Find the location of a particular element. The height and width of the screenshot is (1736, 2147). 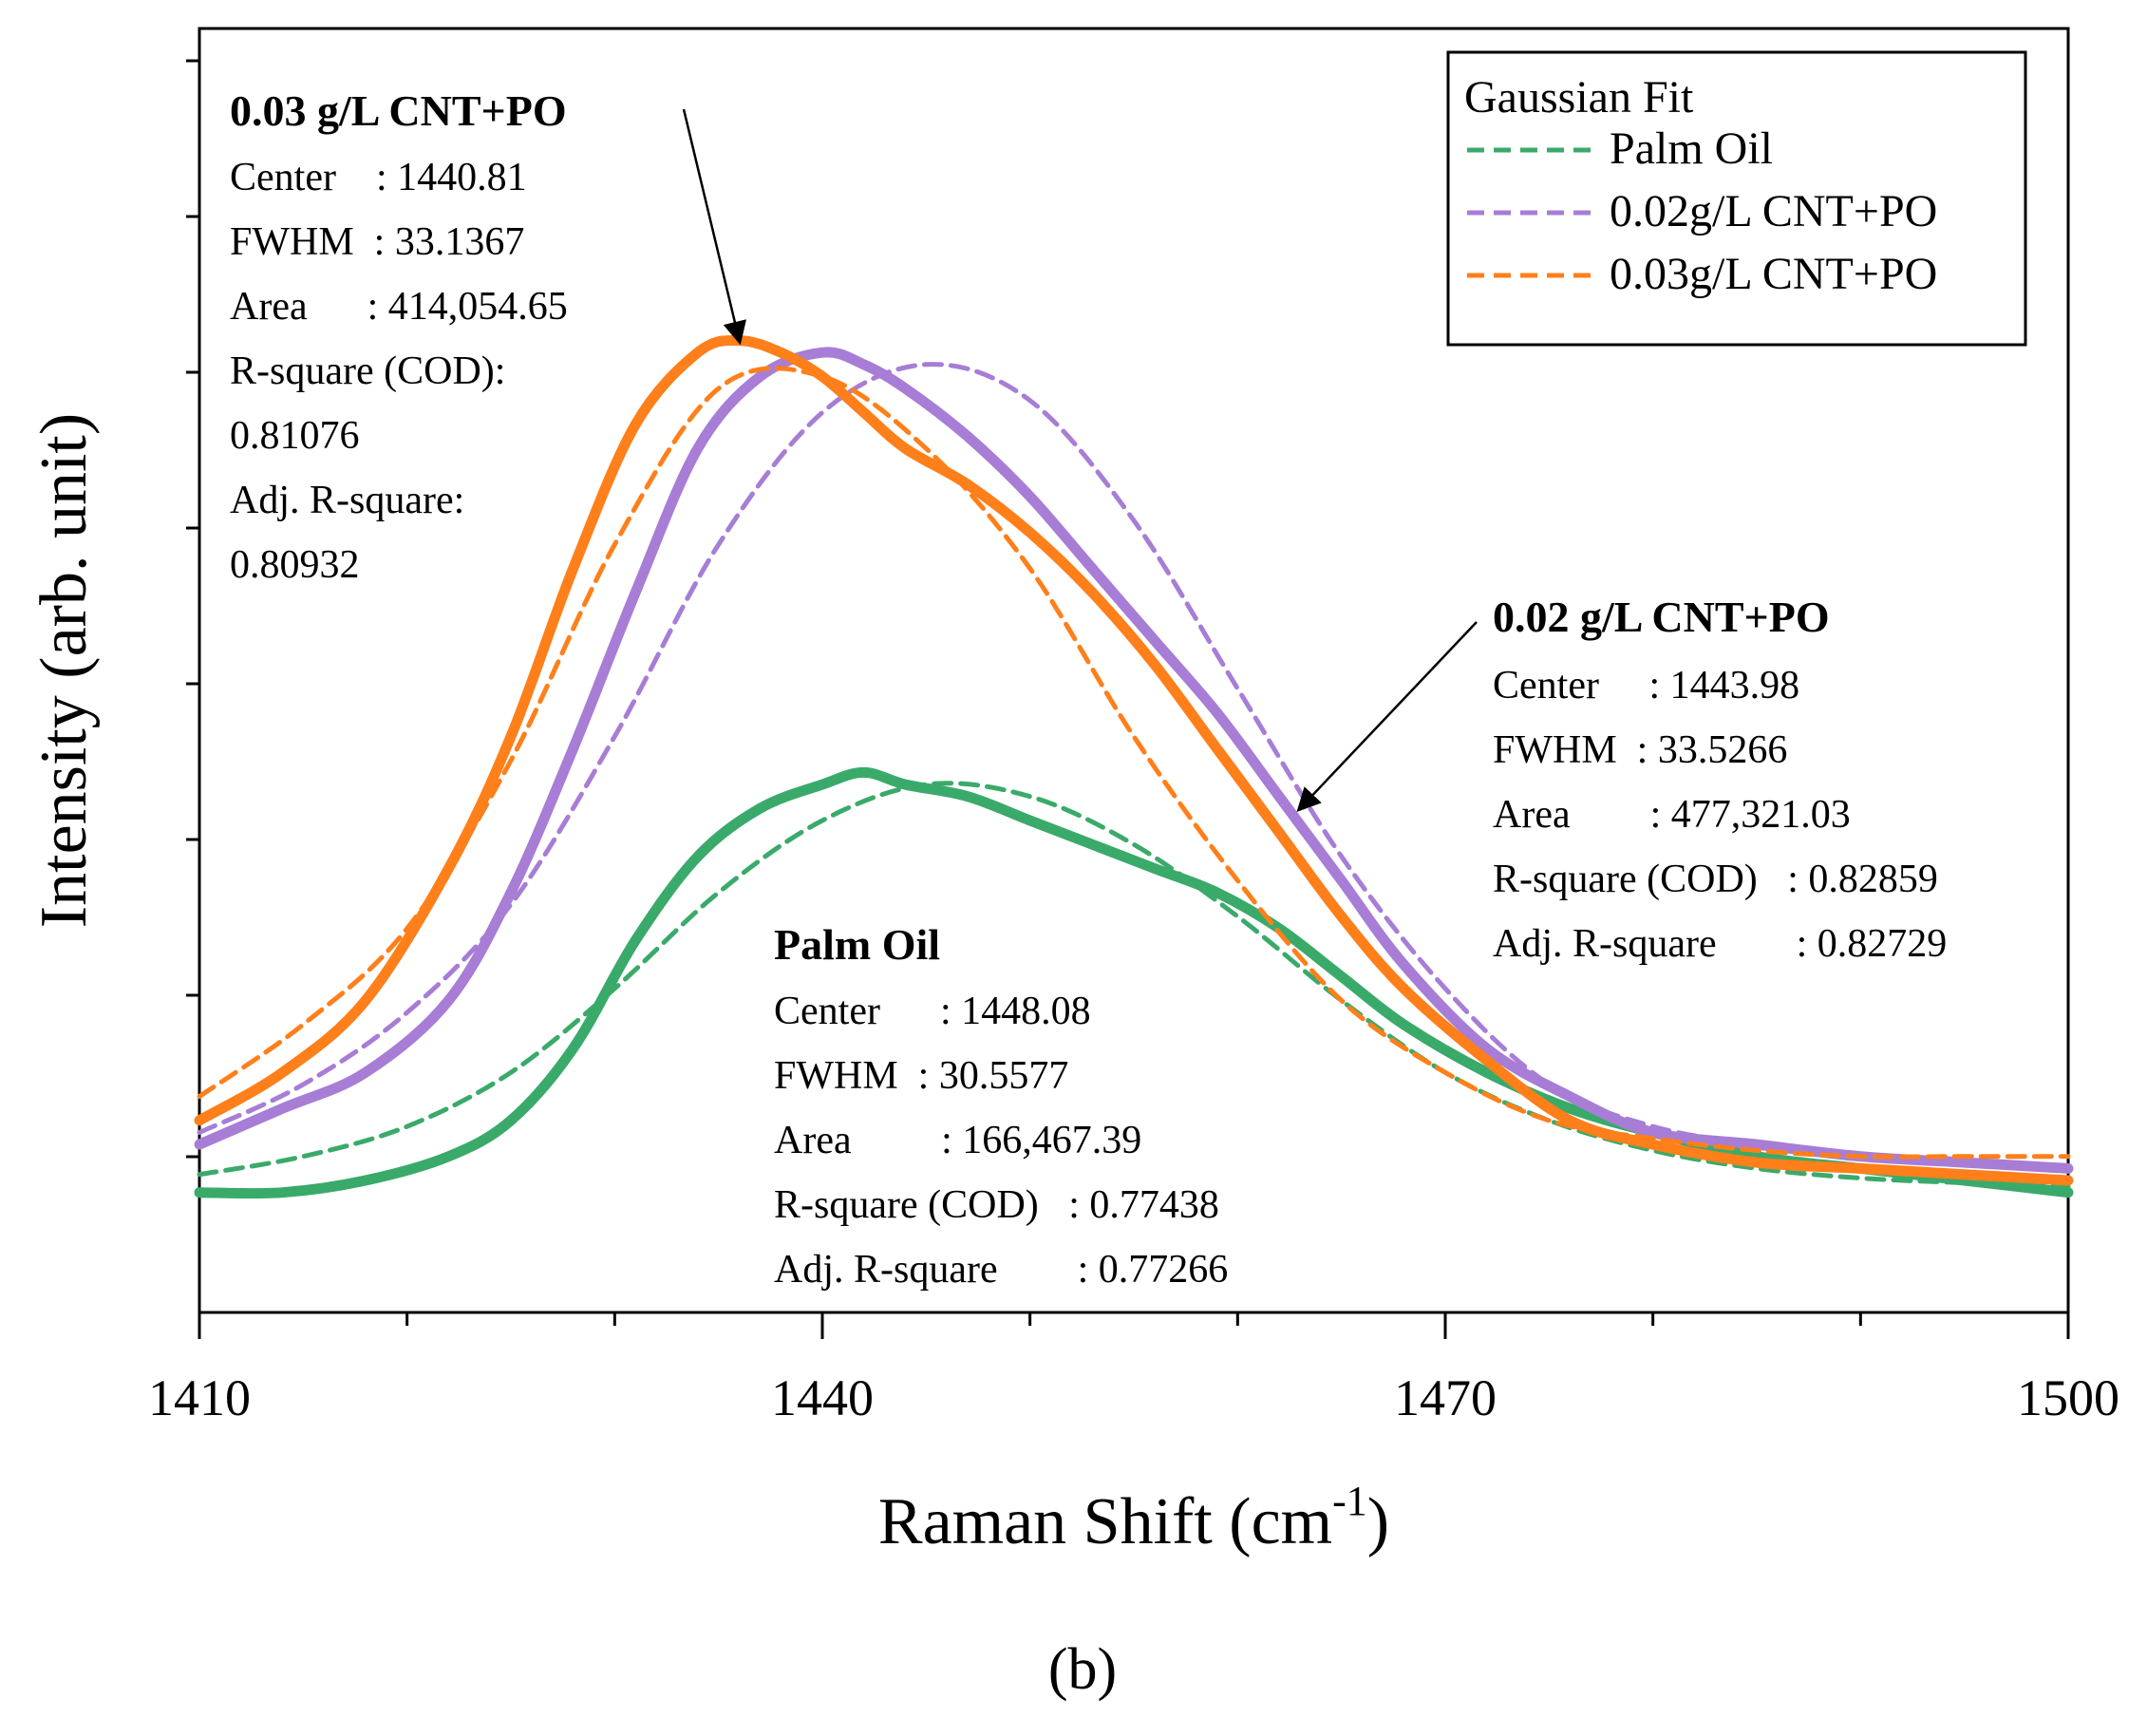

x-axis-ticks: 1410 1440 1470 1500 is located at coordinates (1133, 1369).